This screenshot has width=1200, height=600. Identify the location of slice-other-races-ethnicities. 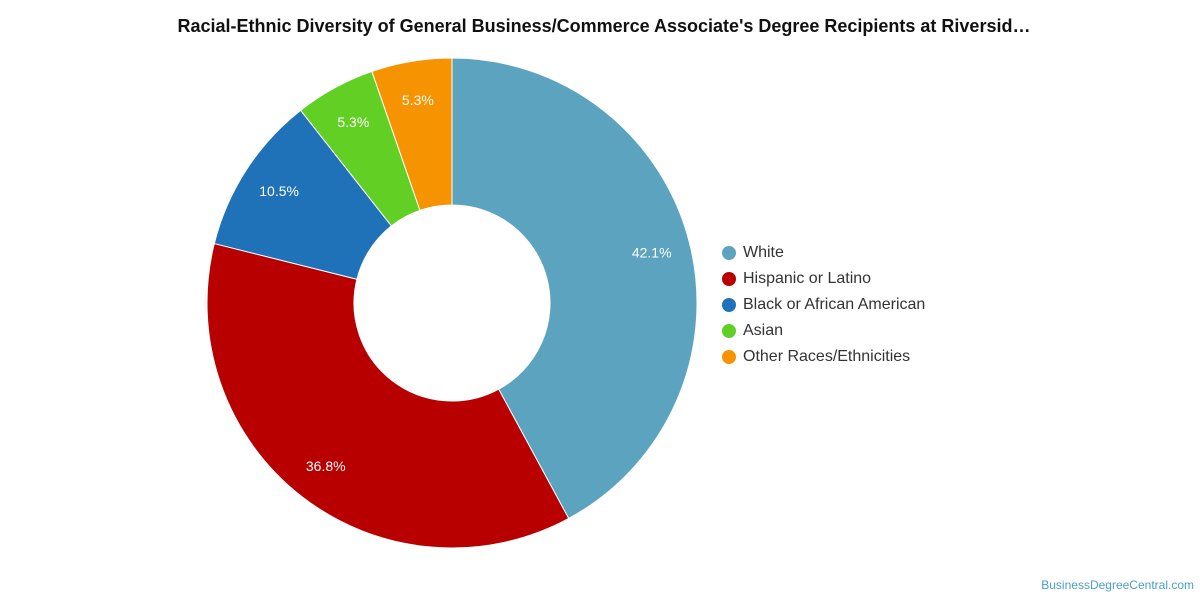
(412, 134).